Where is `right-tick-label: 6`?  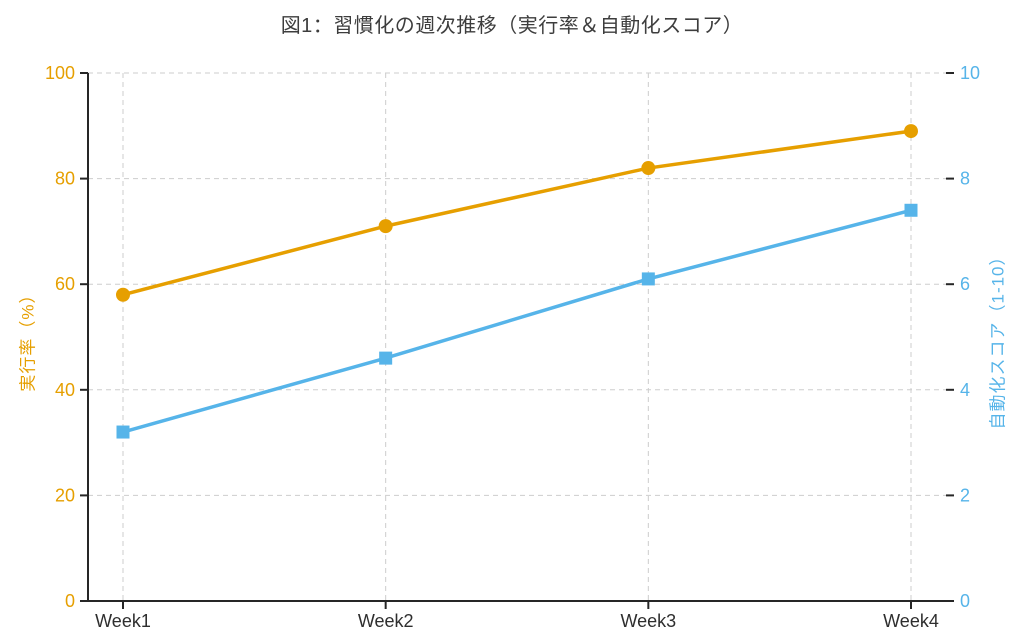
right-tick-label: 6 is located at coordinates (965, 284).